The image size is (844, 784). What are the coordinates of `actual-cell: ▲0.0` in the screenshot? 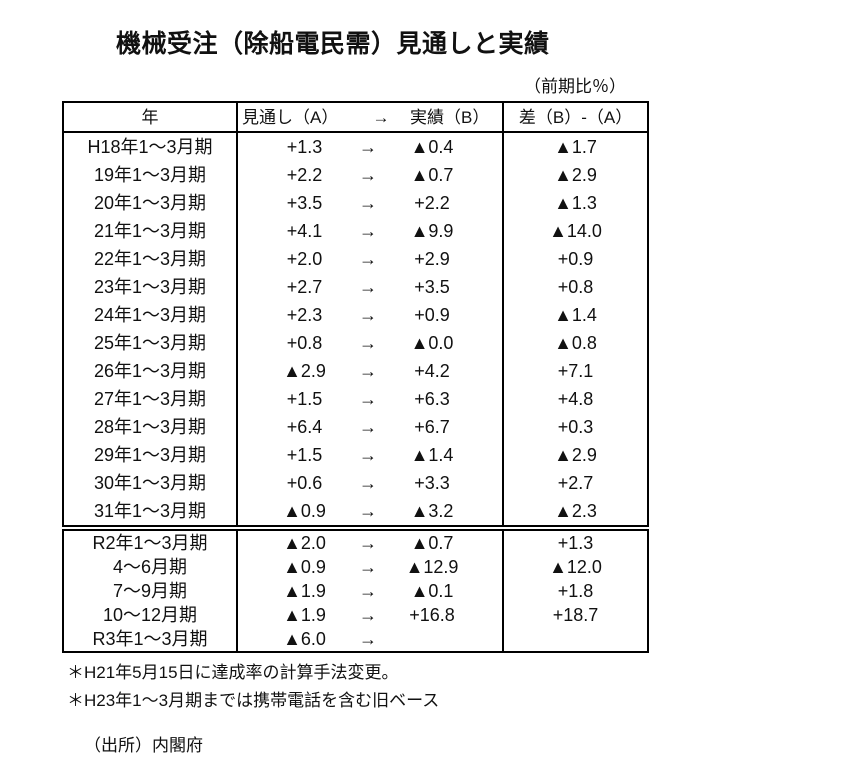 It's located at (447, 343).